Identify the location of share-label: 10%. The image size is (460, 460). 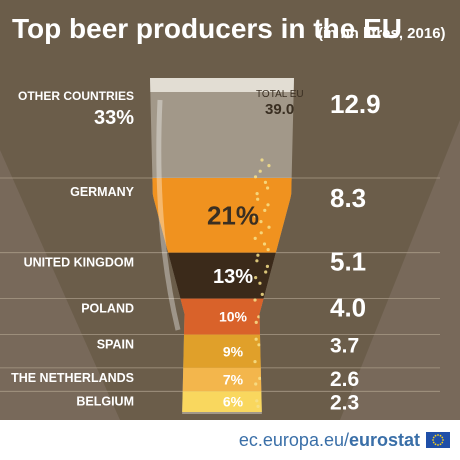
(233, 317).